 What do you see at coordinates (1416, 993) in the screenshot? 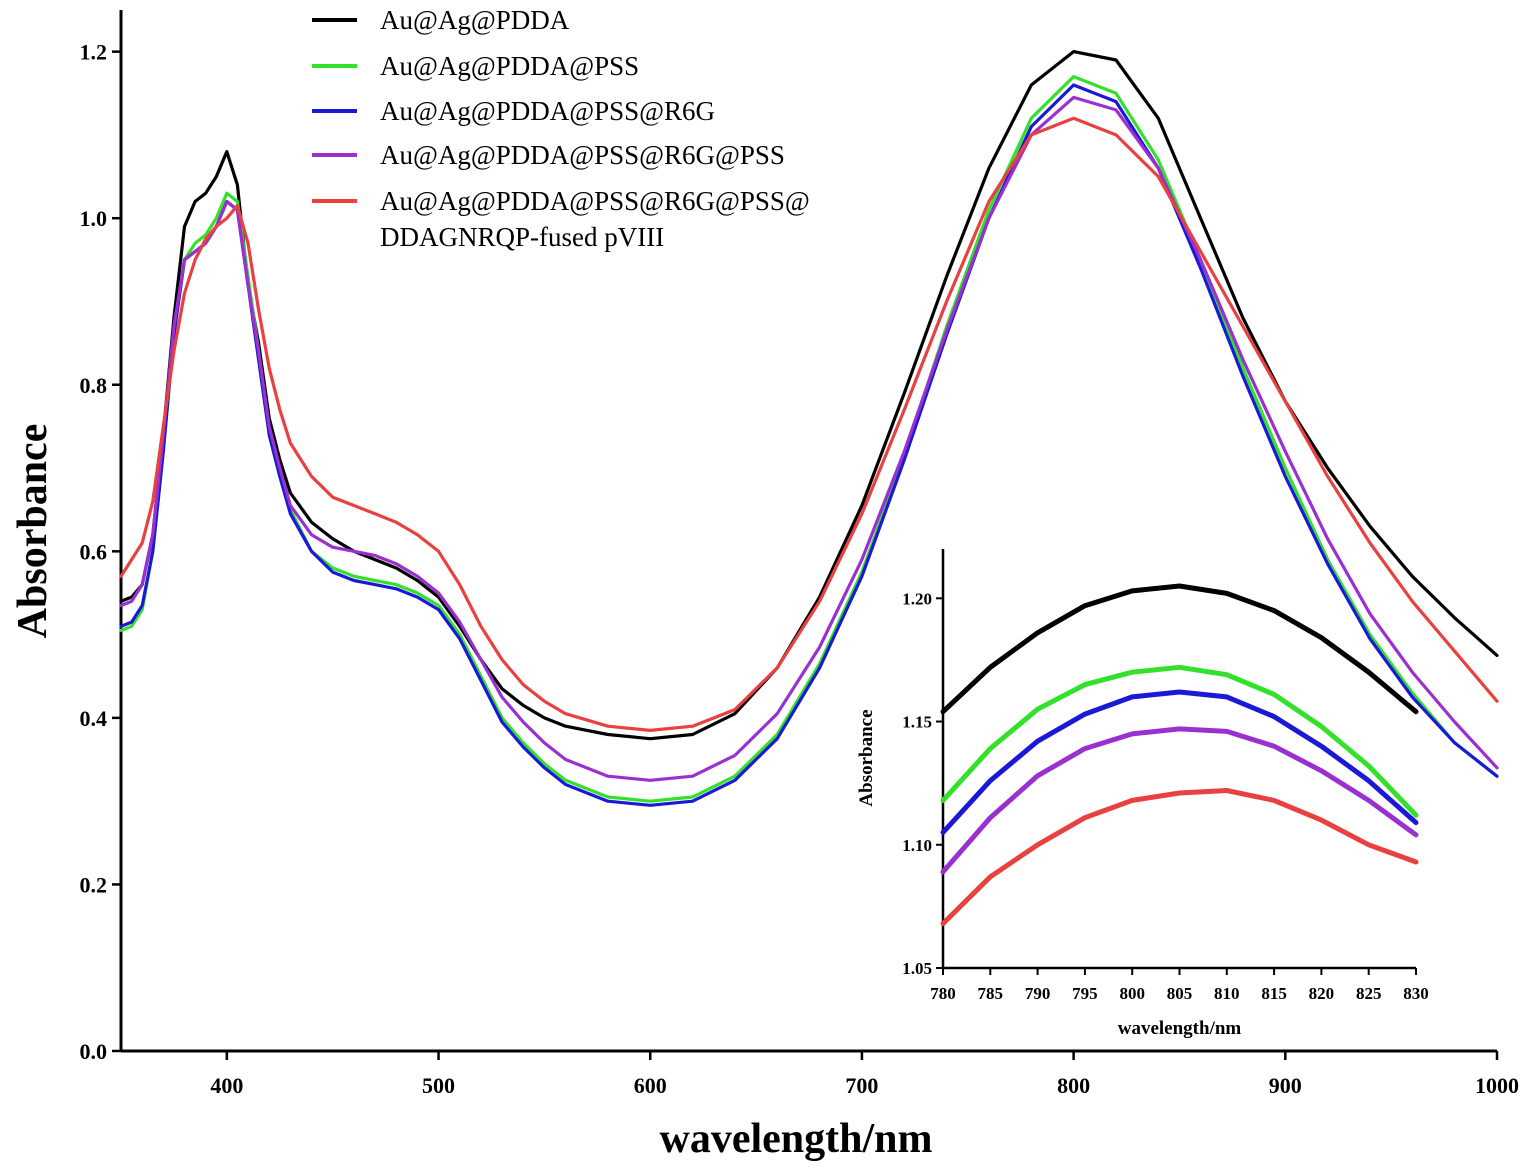
I see `inset-x-tick-label: 830` at bounding box center [1416, 993].